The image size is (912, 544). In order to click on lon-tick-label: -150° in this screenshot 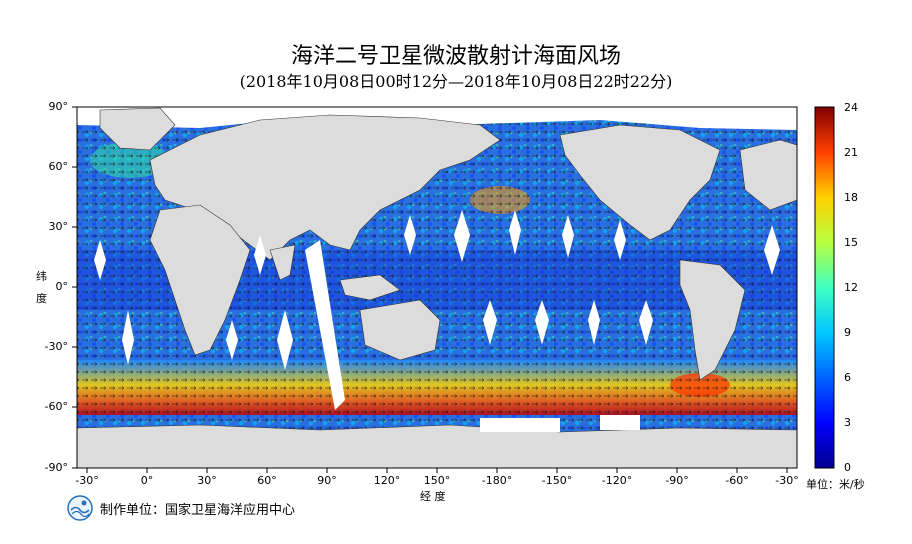, I will do `click(557, 480)`.